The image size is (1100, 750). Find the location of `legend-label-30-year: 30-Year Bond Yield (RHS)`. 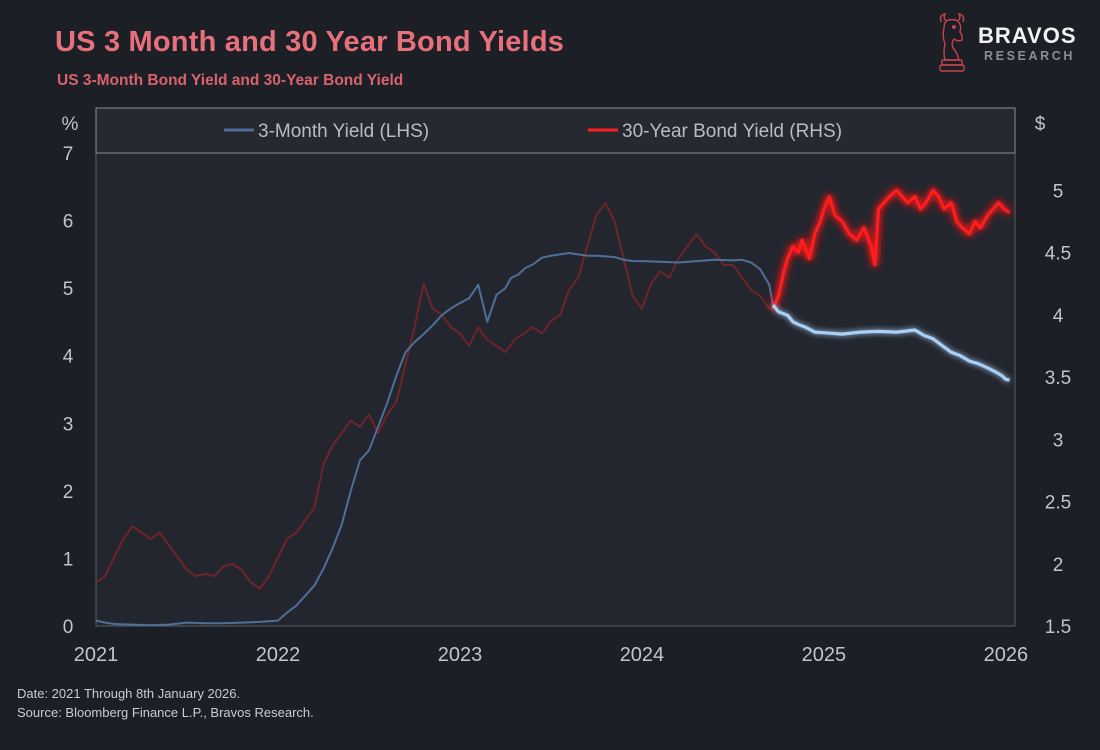

legend-label-30-year: 30-Year Bond Yield (RHS) is located at coordinates (732, 131).